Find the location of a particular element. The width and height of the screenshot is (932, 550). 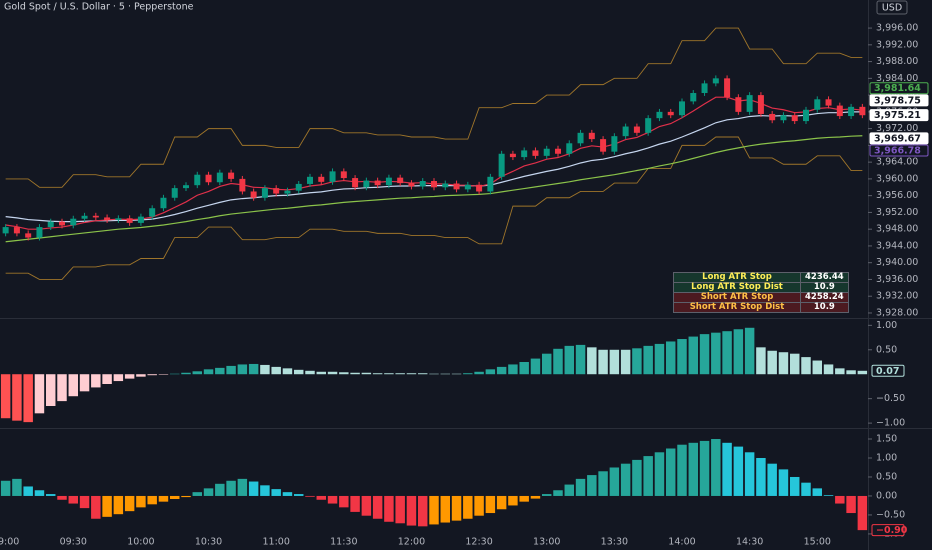

price-label: 3,981.64 is located at coordinates (897, 88).